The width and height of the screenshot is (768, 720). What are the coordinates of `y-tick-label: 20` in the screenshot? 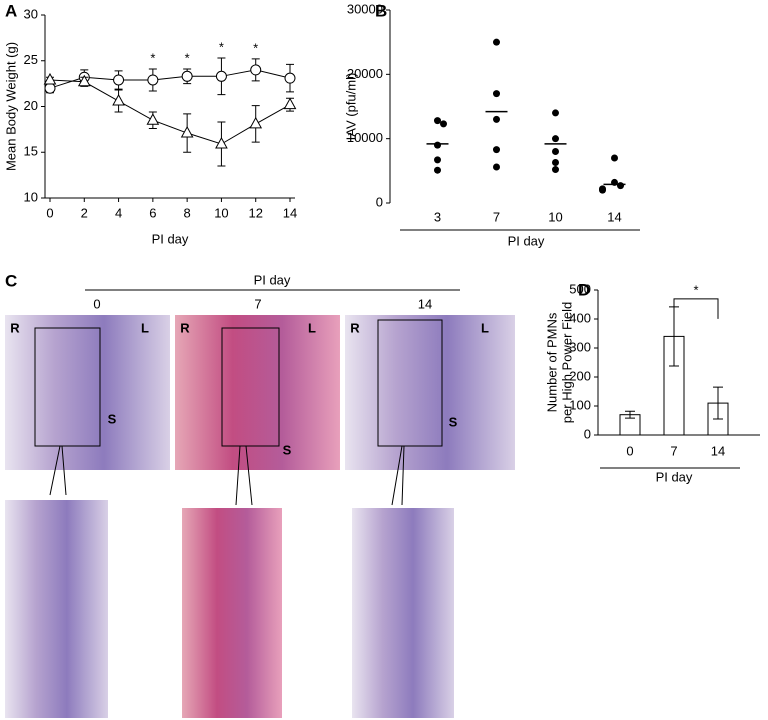 It's located at (31, 105).